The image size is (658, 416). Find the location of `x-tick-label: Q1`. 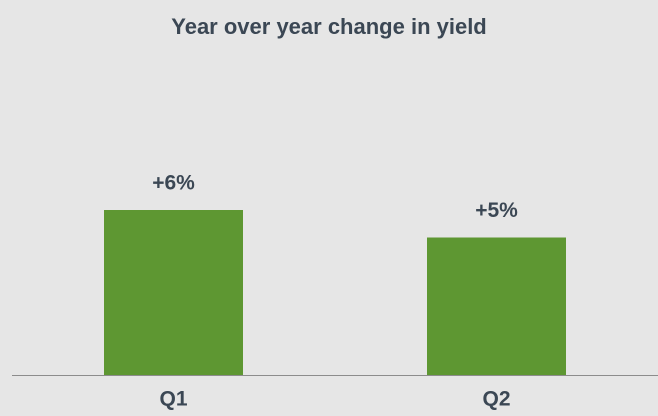

x-tick-label: Q1 is located at coordinates (173, 399).